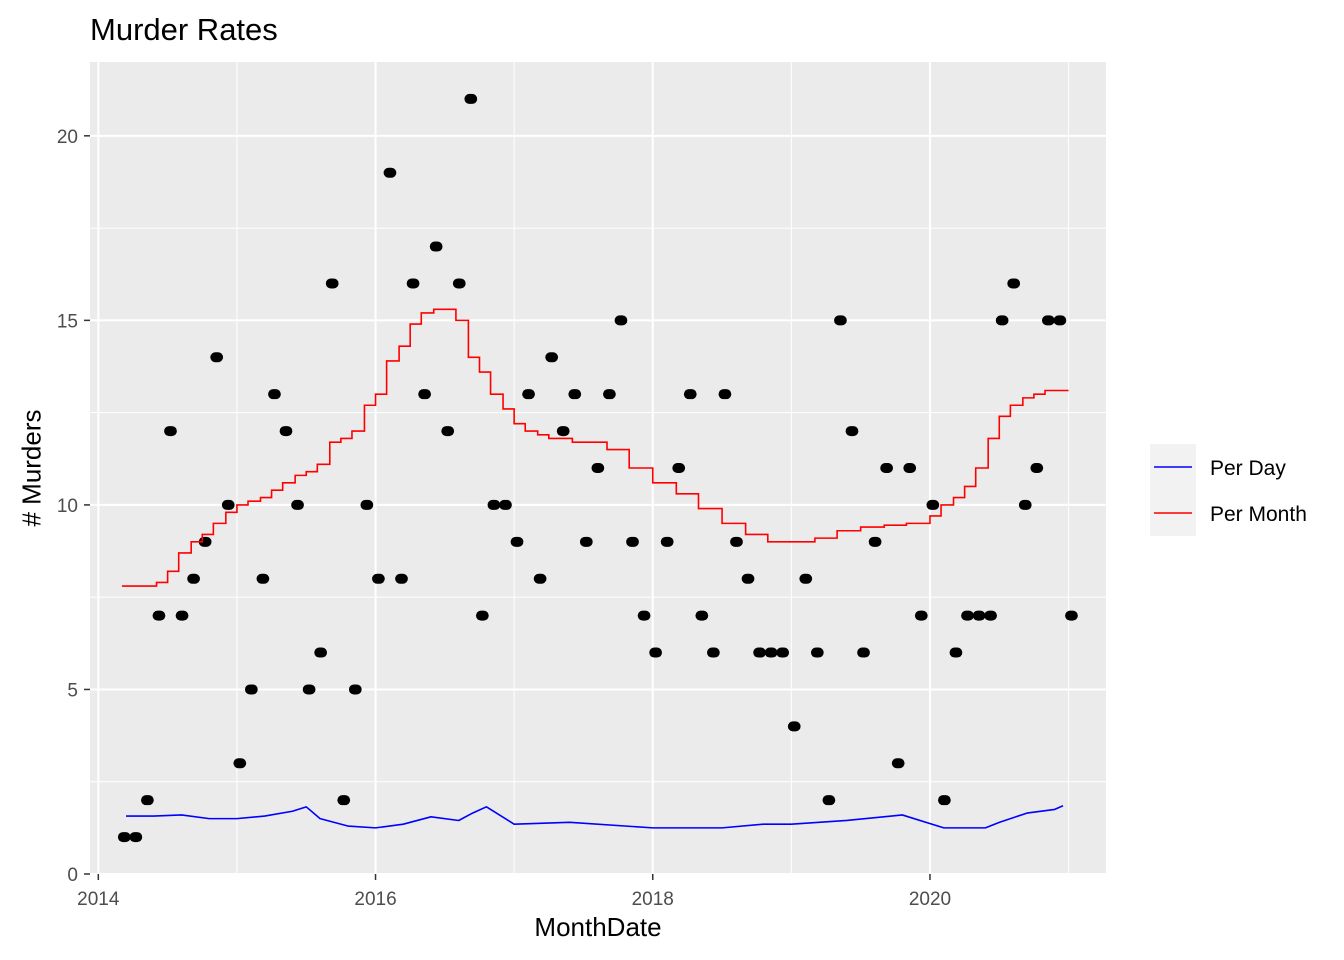 Image resolution: width=1344 pixels, height=960 pixels. Describe the element at coordinates (1258, 514) in the screenshot. I see `legend-label-per-month: Per Month` at that location.